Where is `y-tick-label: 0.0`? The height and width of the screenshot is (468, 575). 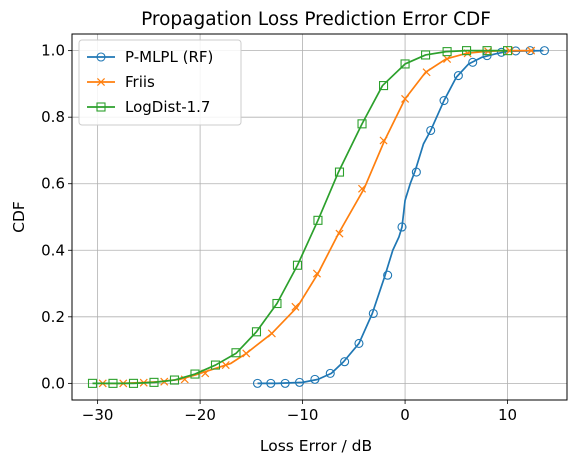
y-tick-label: 0.0 is located at coordinates (53, 383).